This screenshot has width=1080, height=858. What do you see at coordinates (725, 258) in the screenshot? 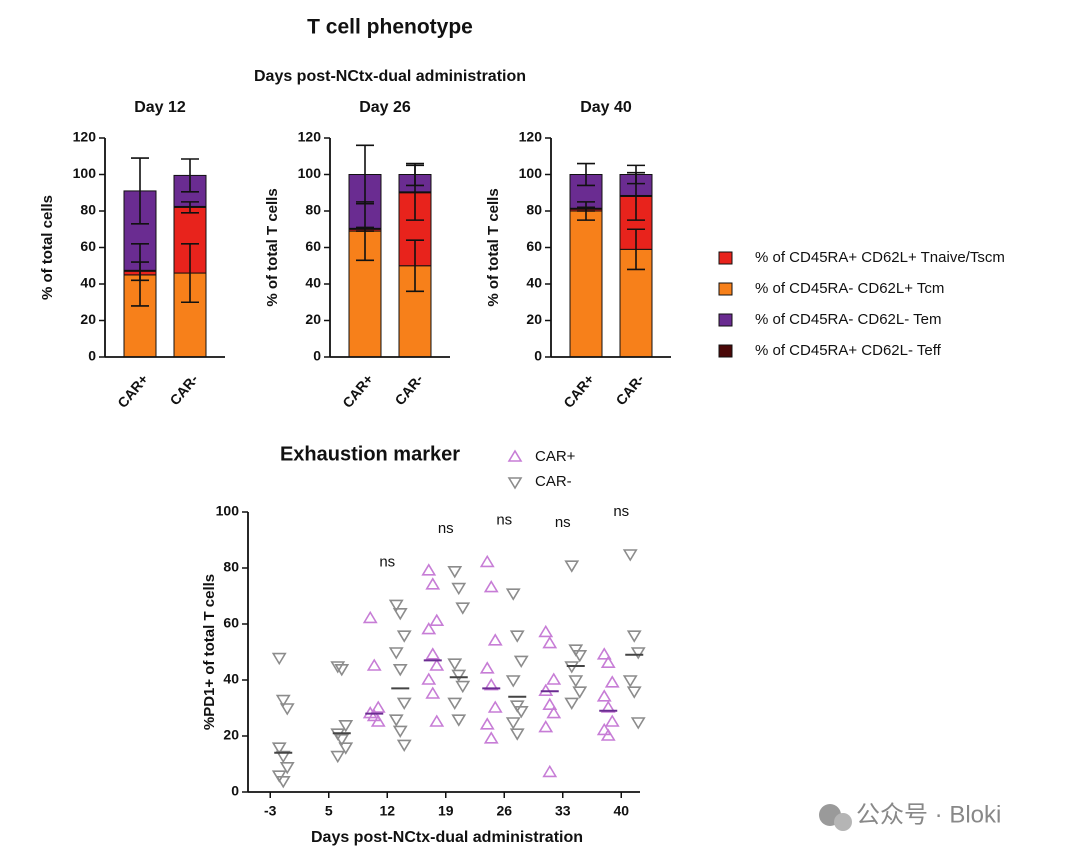
I see `legend-swatch` at bounding box center [725, 258].